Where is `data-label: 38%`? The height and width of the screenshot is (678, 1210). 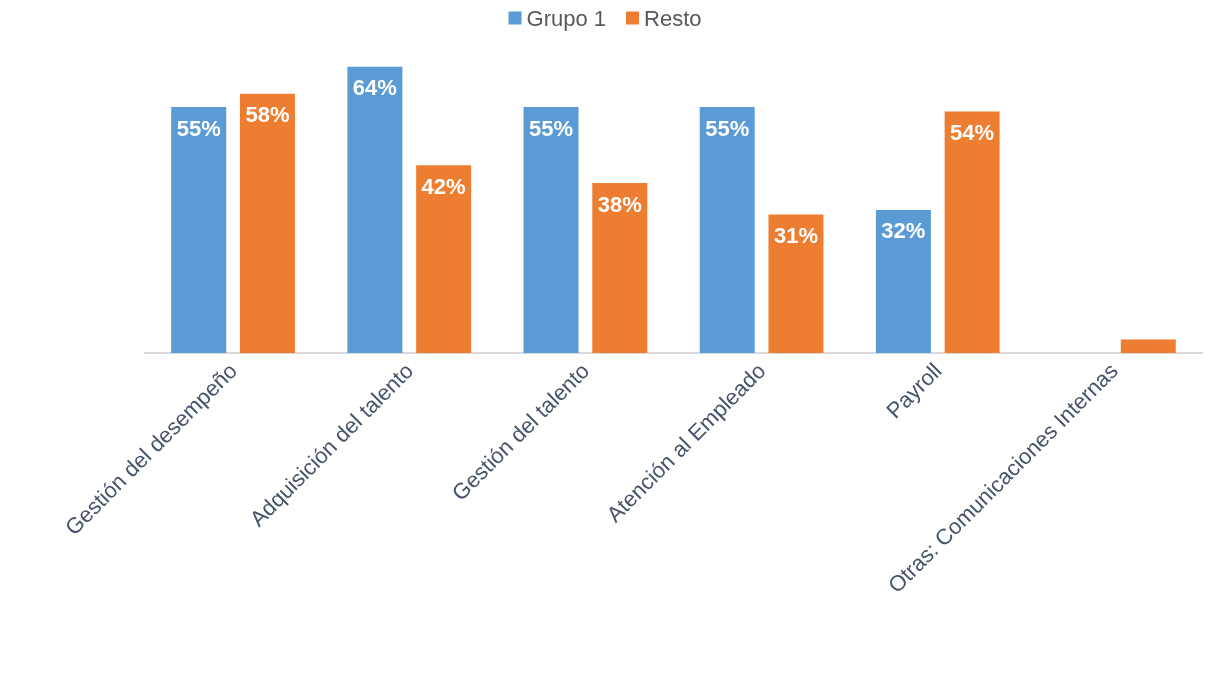 data-label: 38% is located at coordinates (619, 204).